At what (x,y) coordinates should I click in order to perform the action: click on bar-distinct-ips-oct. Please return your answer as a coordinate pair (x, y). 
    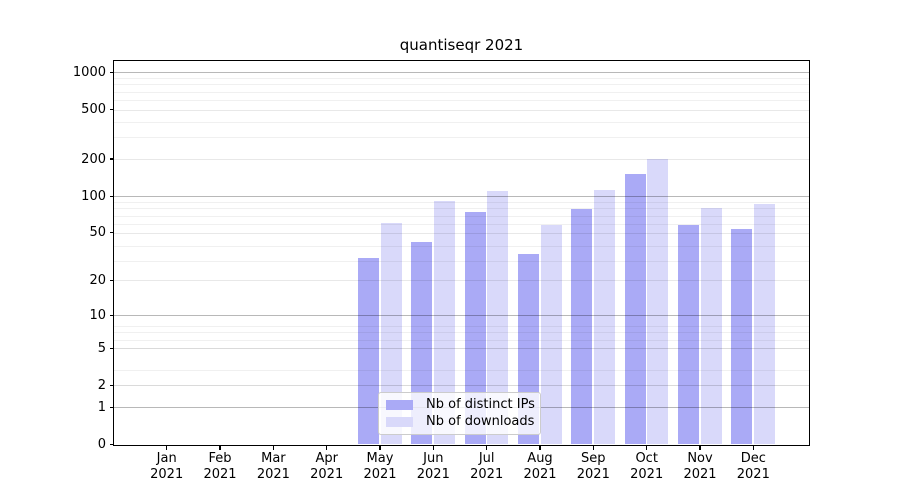
    Looking at the image, I should click on (635, 309).